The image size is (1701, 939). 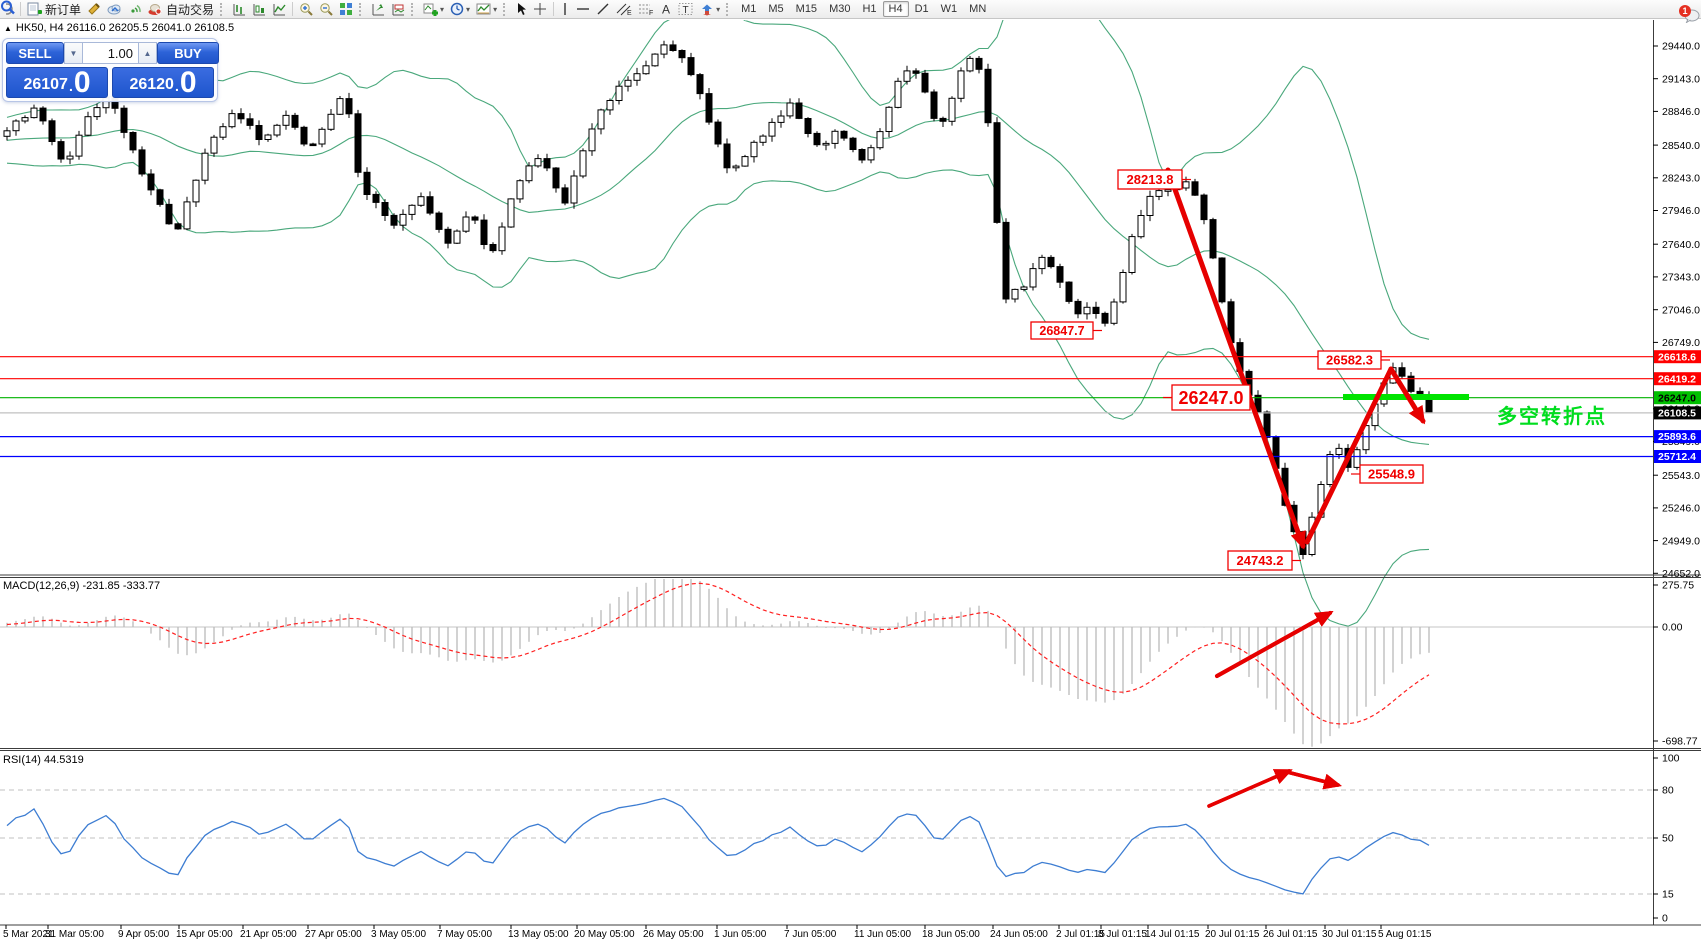 What do you see at coordinates (333, 934) in the screenshot?
I see `svg-text: 27 Apr 05:00` at bounding box center [333, 934].